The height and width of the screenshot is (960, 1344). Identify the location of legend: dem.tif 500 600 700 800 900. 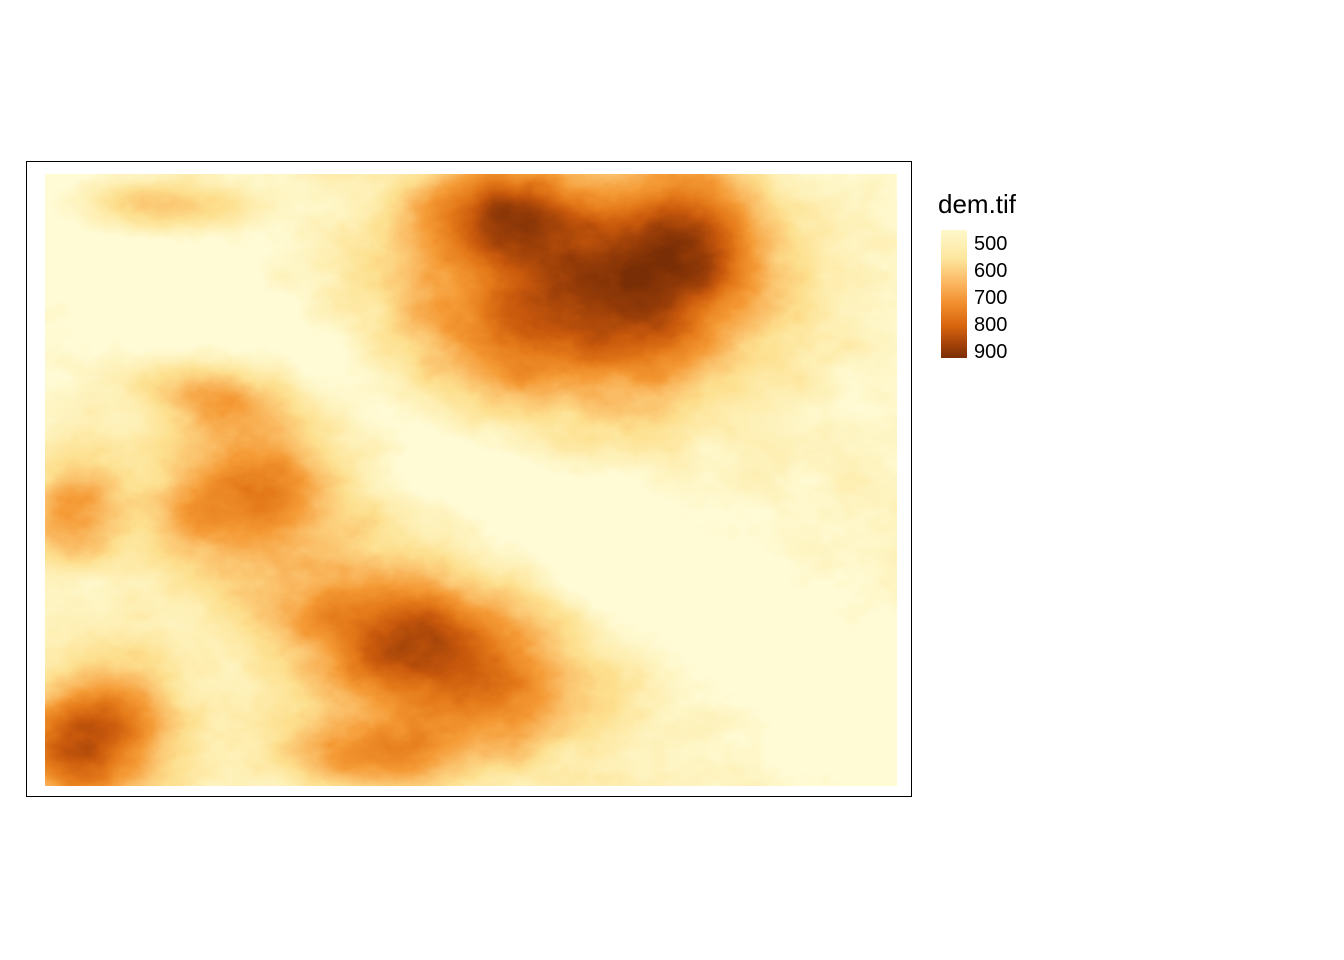
(977, 275).